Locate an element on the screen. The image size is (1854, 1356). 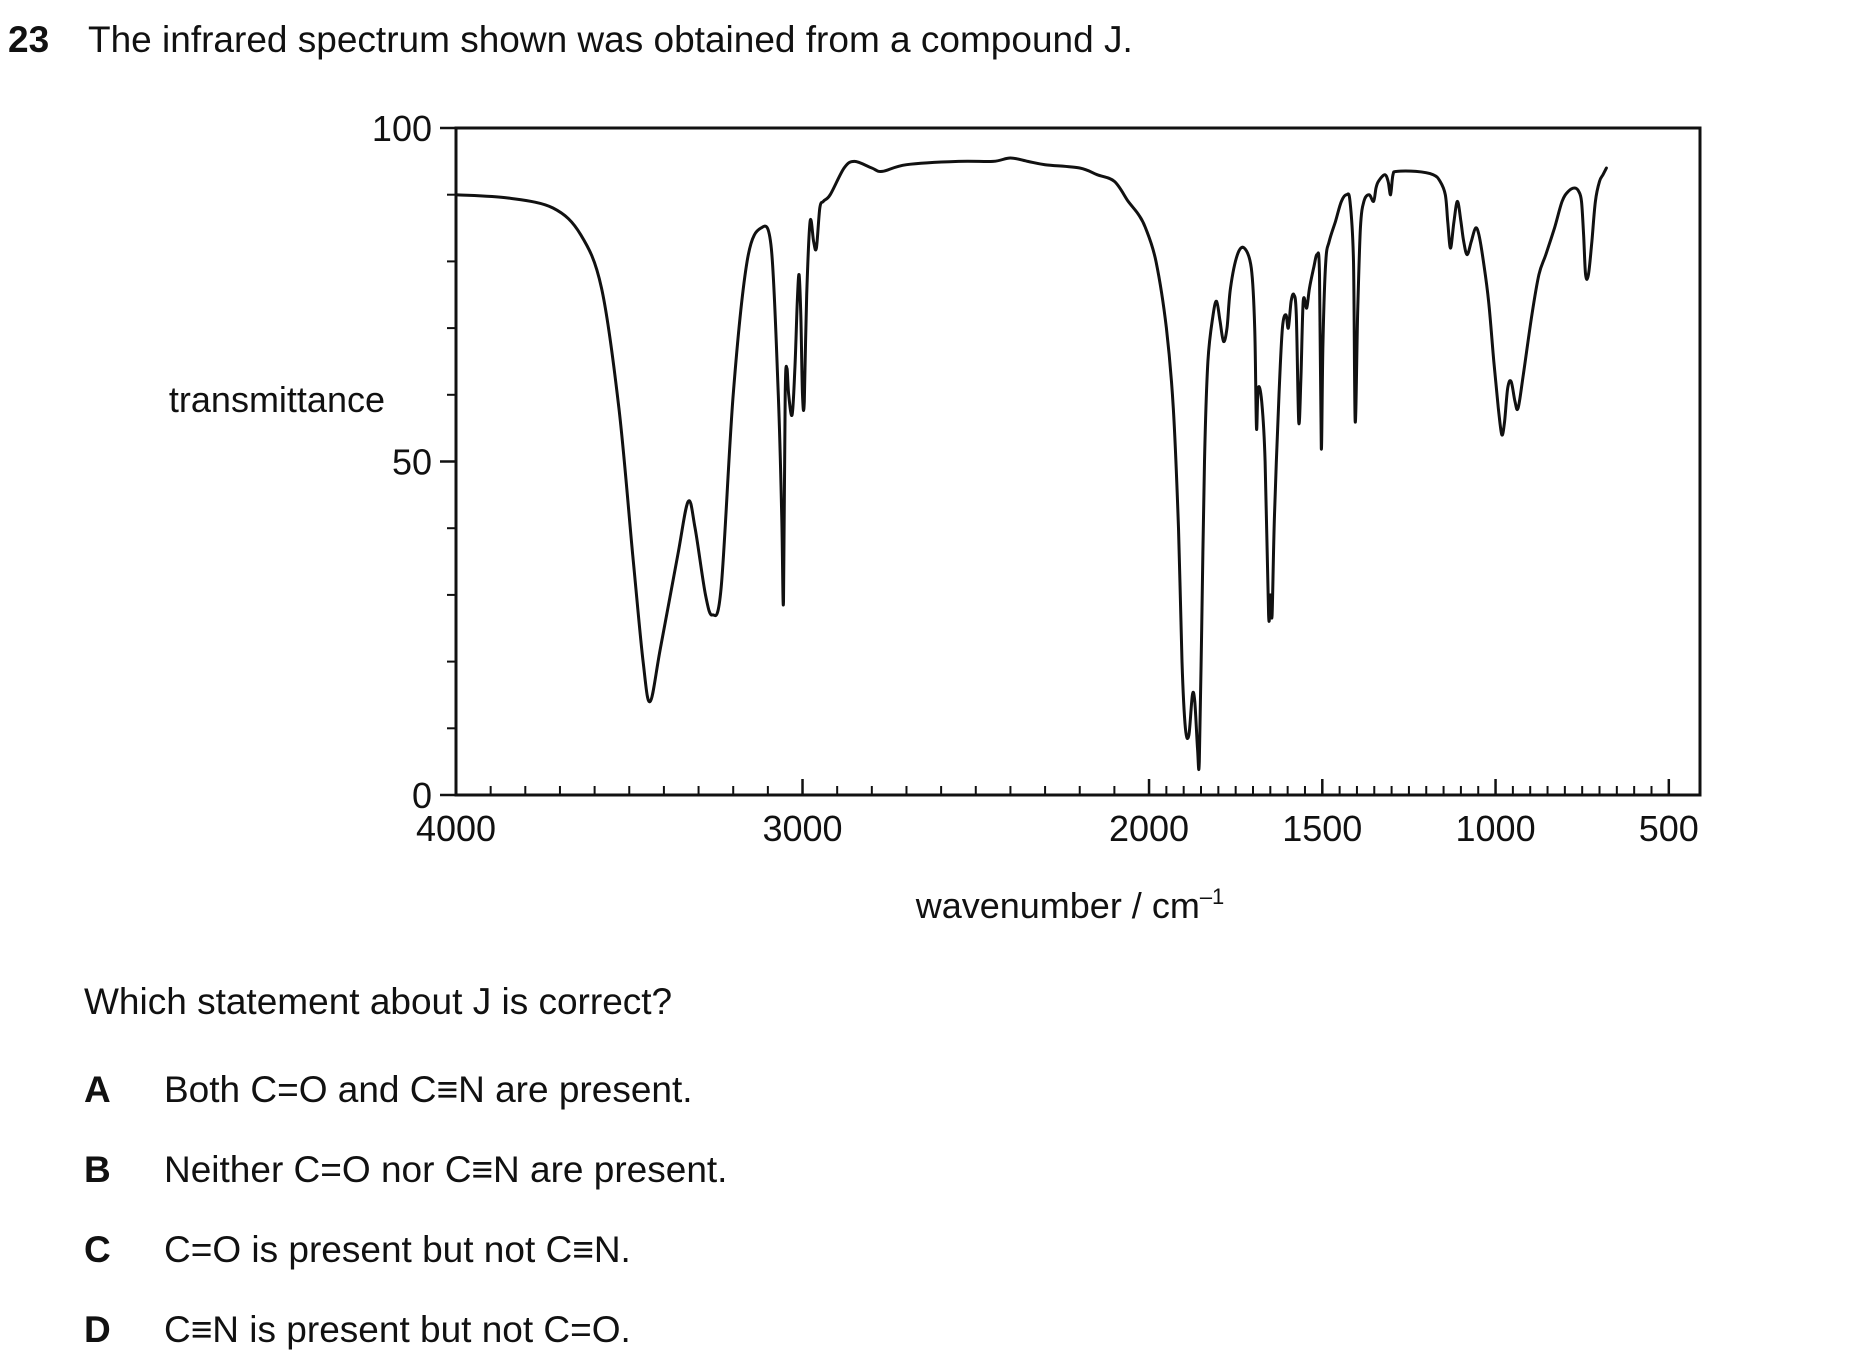
x-axis-label-superscript: –1 is located at coordinates (1212, 896).